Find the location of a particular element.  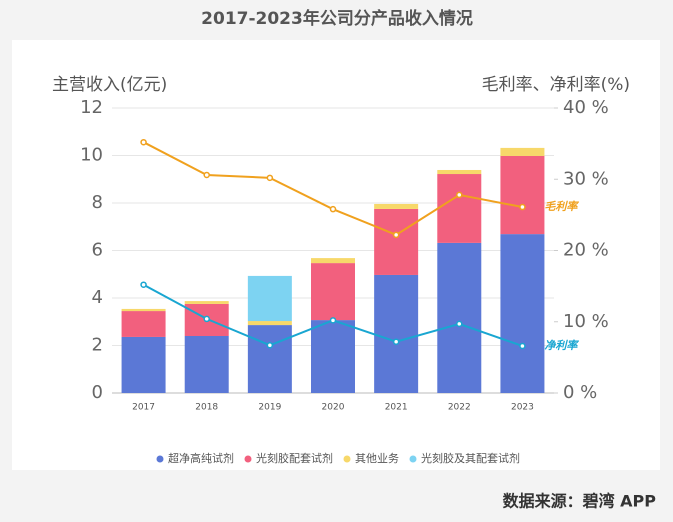

line-label: 毛利率 is located at coordinates (561, 206).